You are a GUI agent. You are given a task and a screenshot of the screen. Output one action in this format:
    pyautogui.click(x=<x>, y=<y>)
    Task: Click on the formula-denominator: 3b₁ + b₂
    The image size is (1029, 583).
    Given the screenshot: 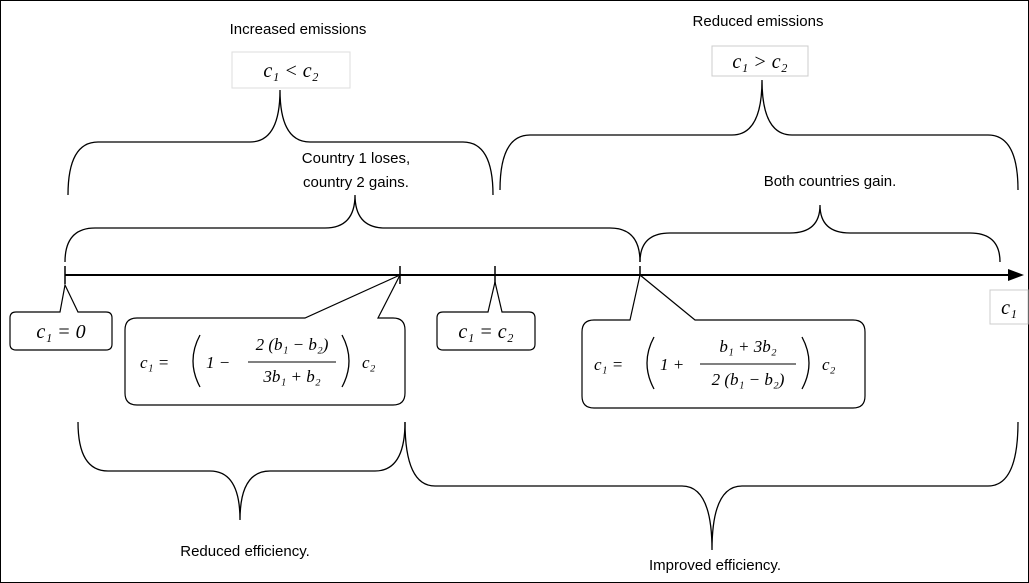 What is the action you would take?
    pyautogui.click(x=291, y=376)
    